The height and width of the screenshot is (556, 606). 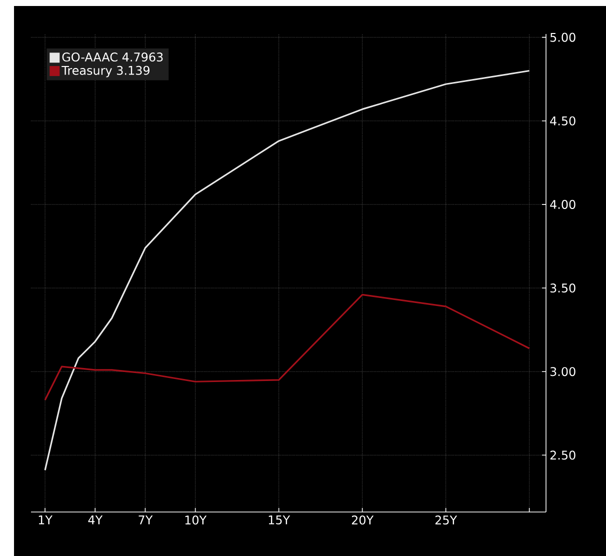 I want to click on x-tick-label: 15Y, so click(x=279, y=520).